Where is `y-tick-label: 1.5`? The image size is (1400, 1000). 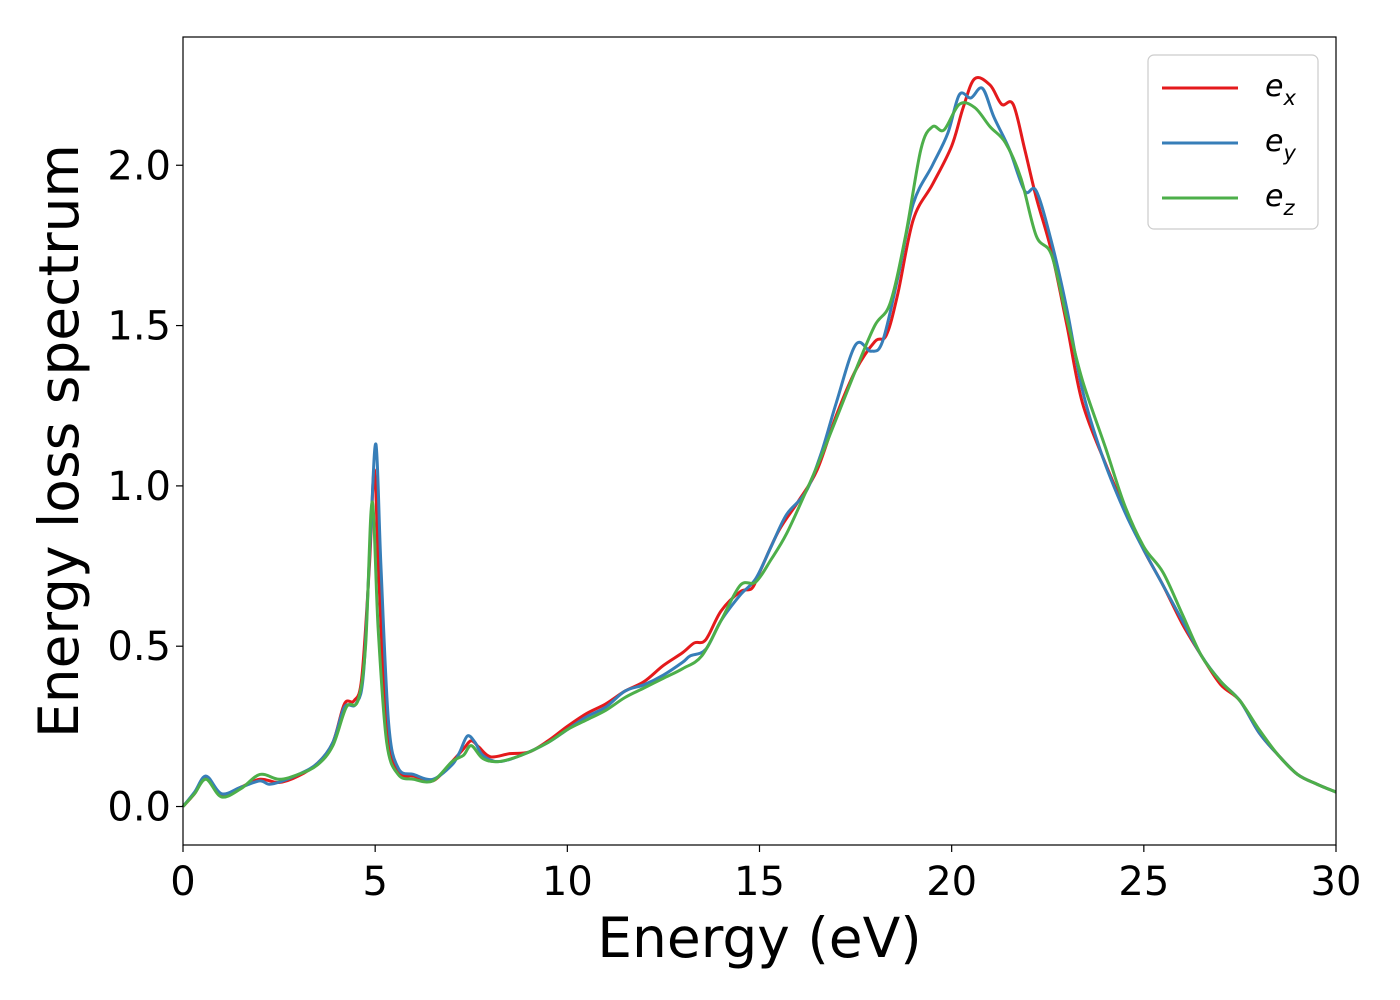
y-tick-label: 1.5 is located at coordinates (139, 327).